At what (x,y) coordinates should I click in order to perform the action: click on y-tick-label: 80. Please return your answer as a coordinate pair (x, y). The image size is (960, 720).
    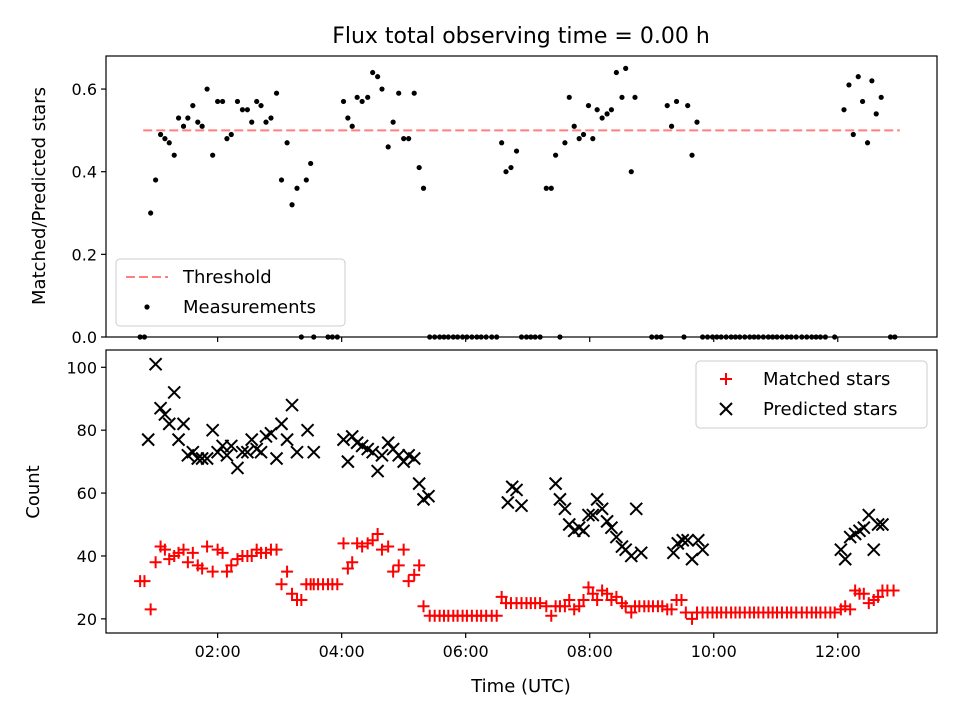
    Looking at the image, I should click on (87, 430).